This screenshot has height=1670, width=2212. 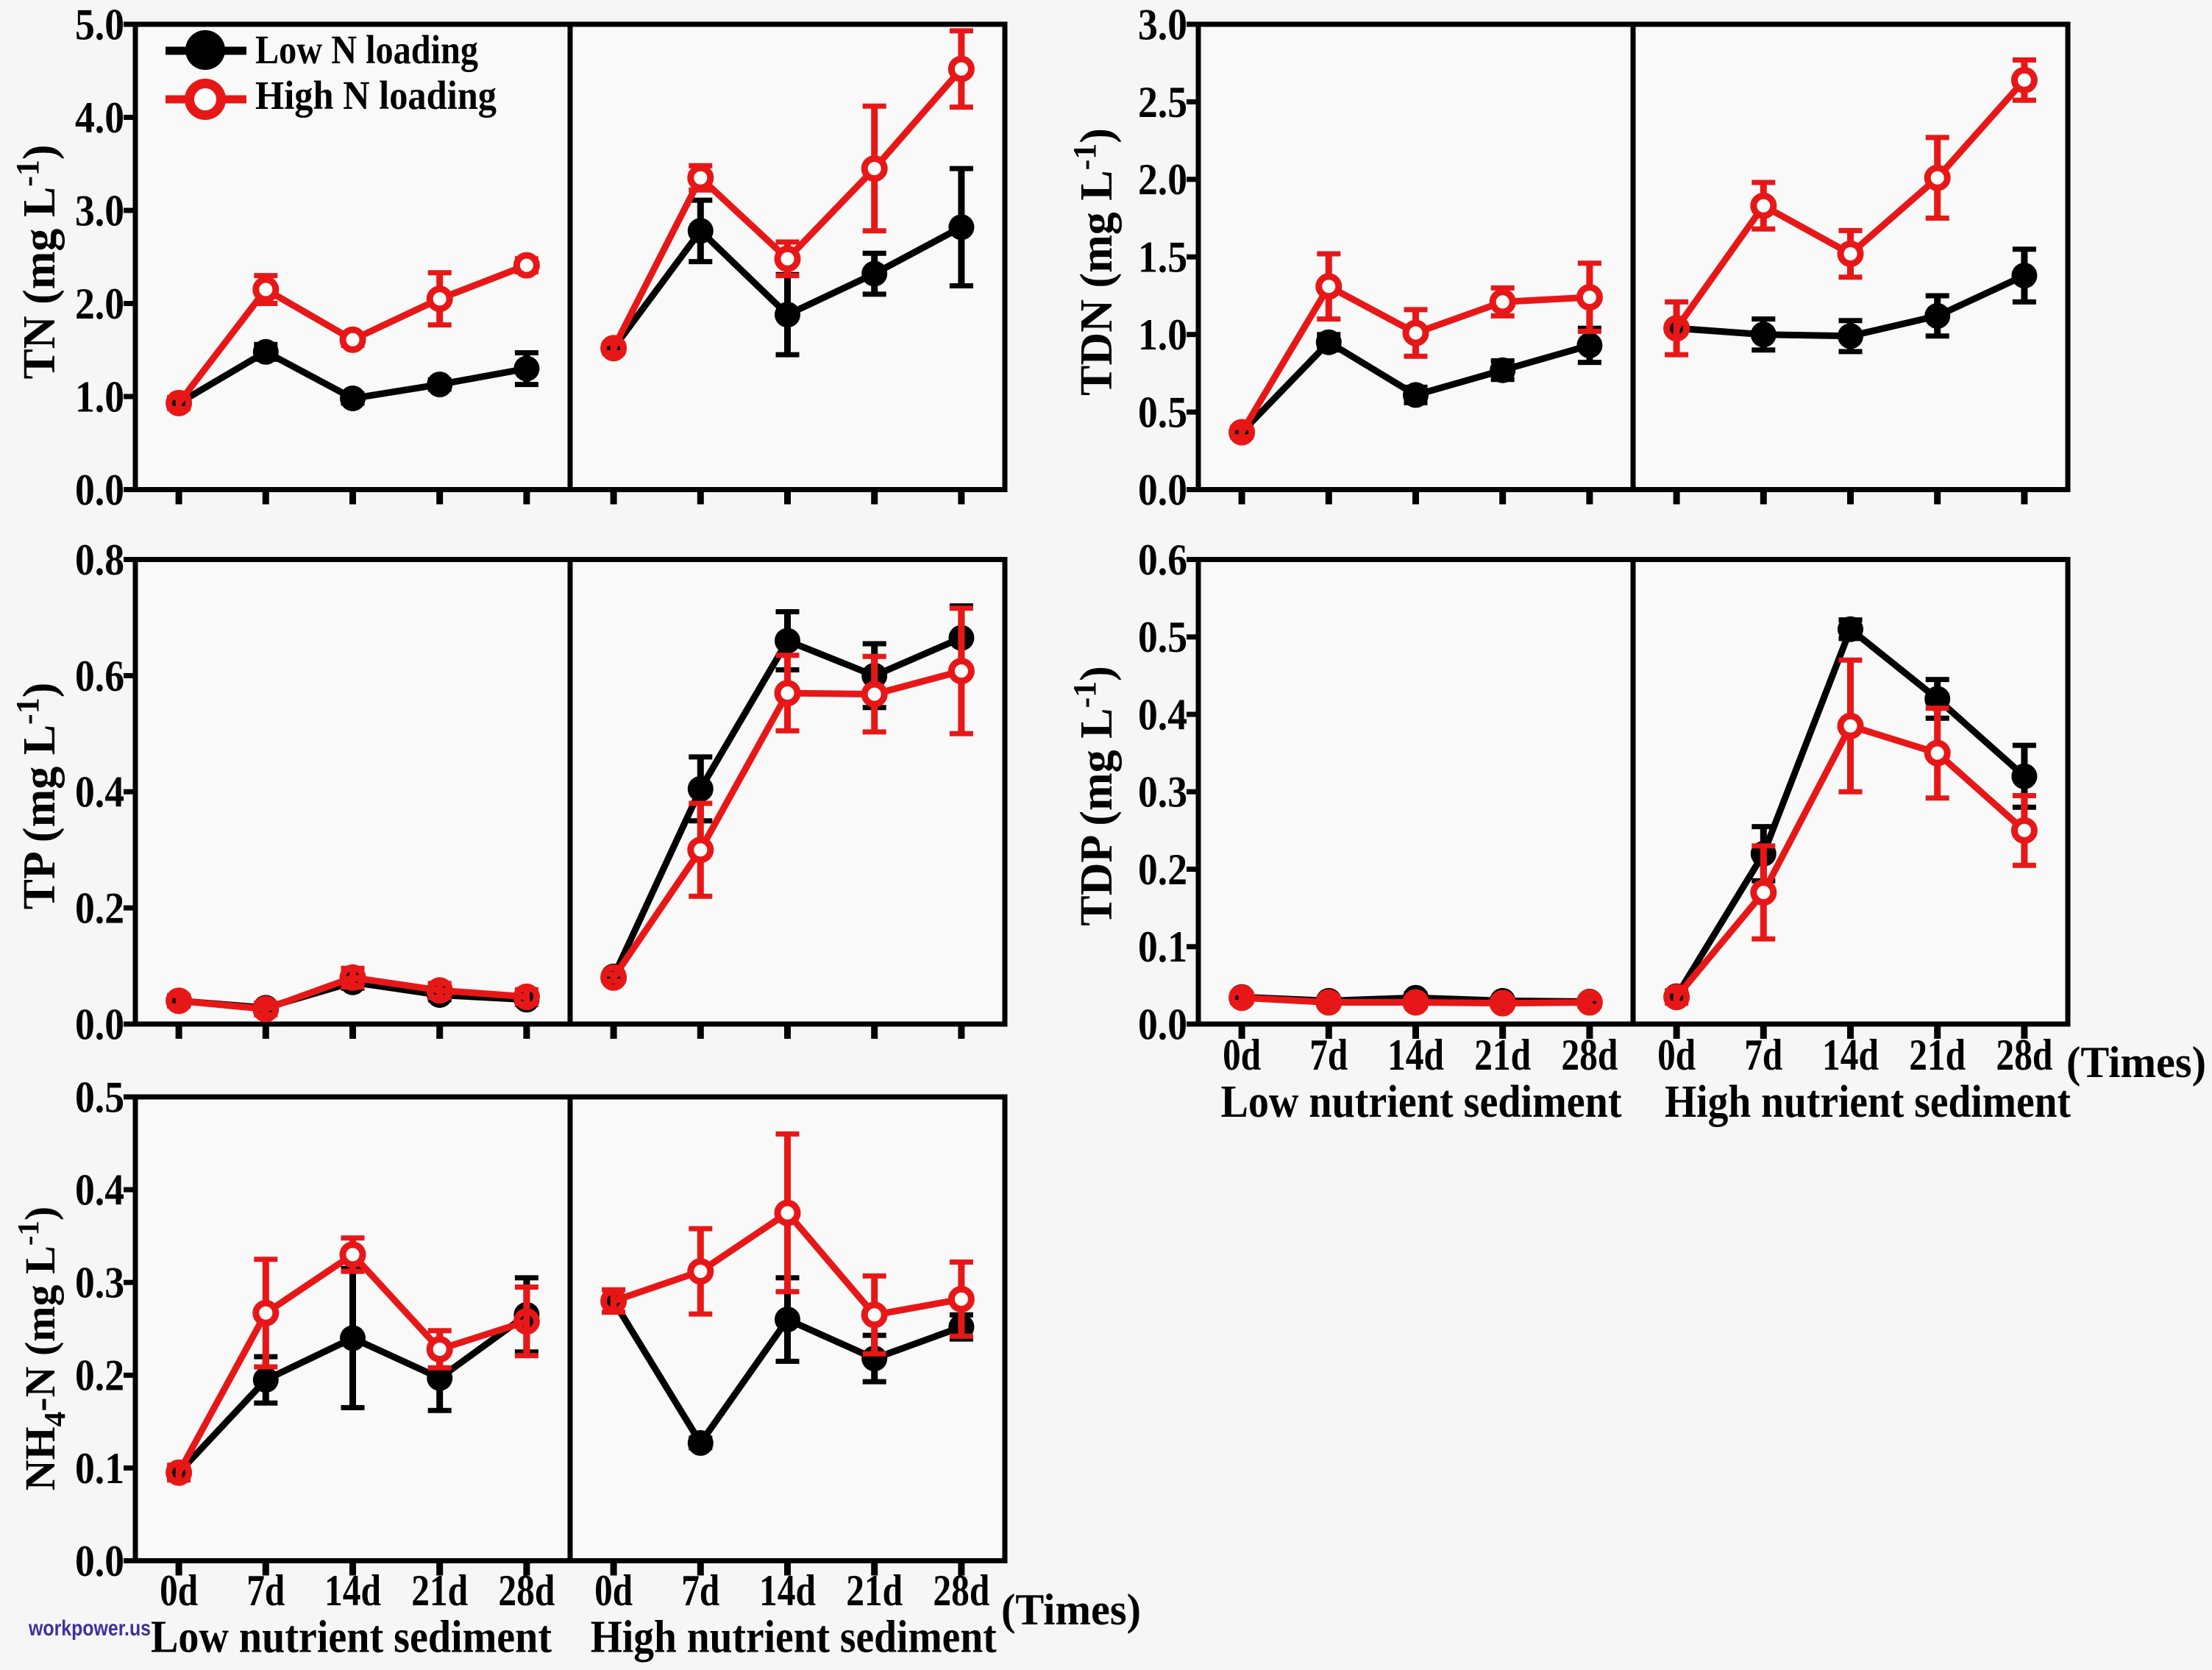 What do you see at coordinates (37, 797) in the screenshot?
I see `svg-text: TP (mg L-1​)` at bounding box center [37, 797].